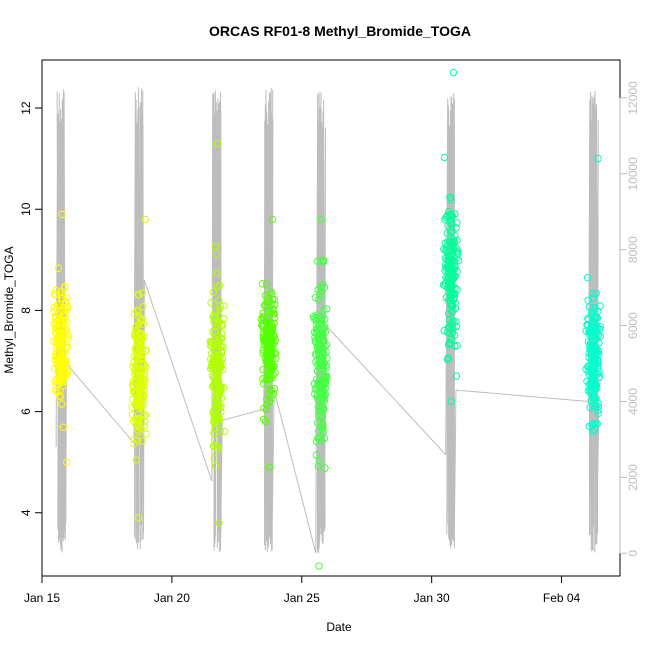  I want to click on altitude-trace-rf02, so click(139, 318).